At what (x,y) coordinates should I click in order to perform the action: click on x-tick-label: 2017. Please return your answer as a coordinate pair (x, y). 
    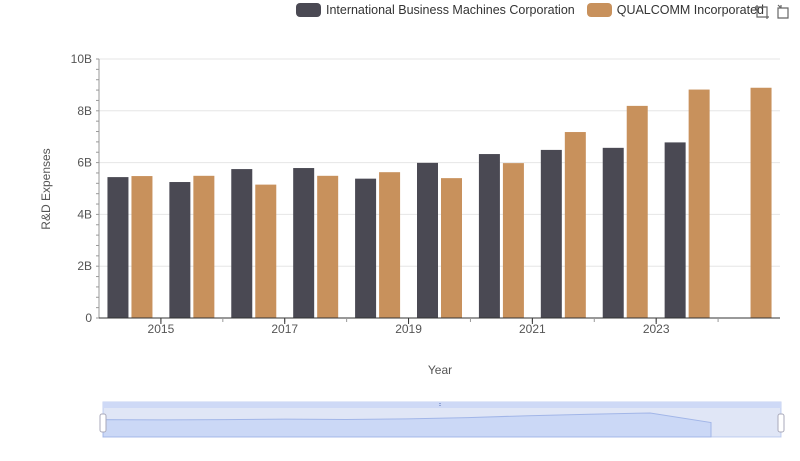
    Looking at the image, I should click on (284, 329).